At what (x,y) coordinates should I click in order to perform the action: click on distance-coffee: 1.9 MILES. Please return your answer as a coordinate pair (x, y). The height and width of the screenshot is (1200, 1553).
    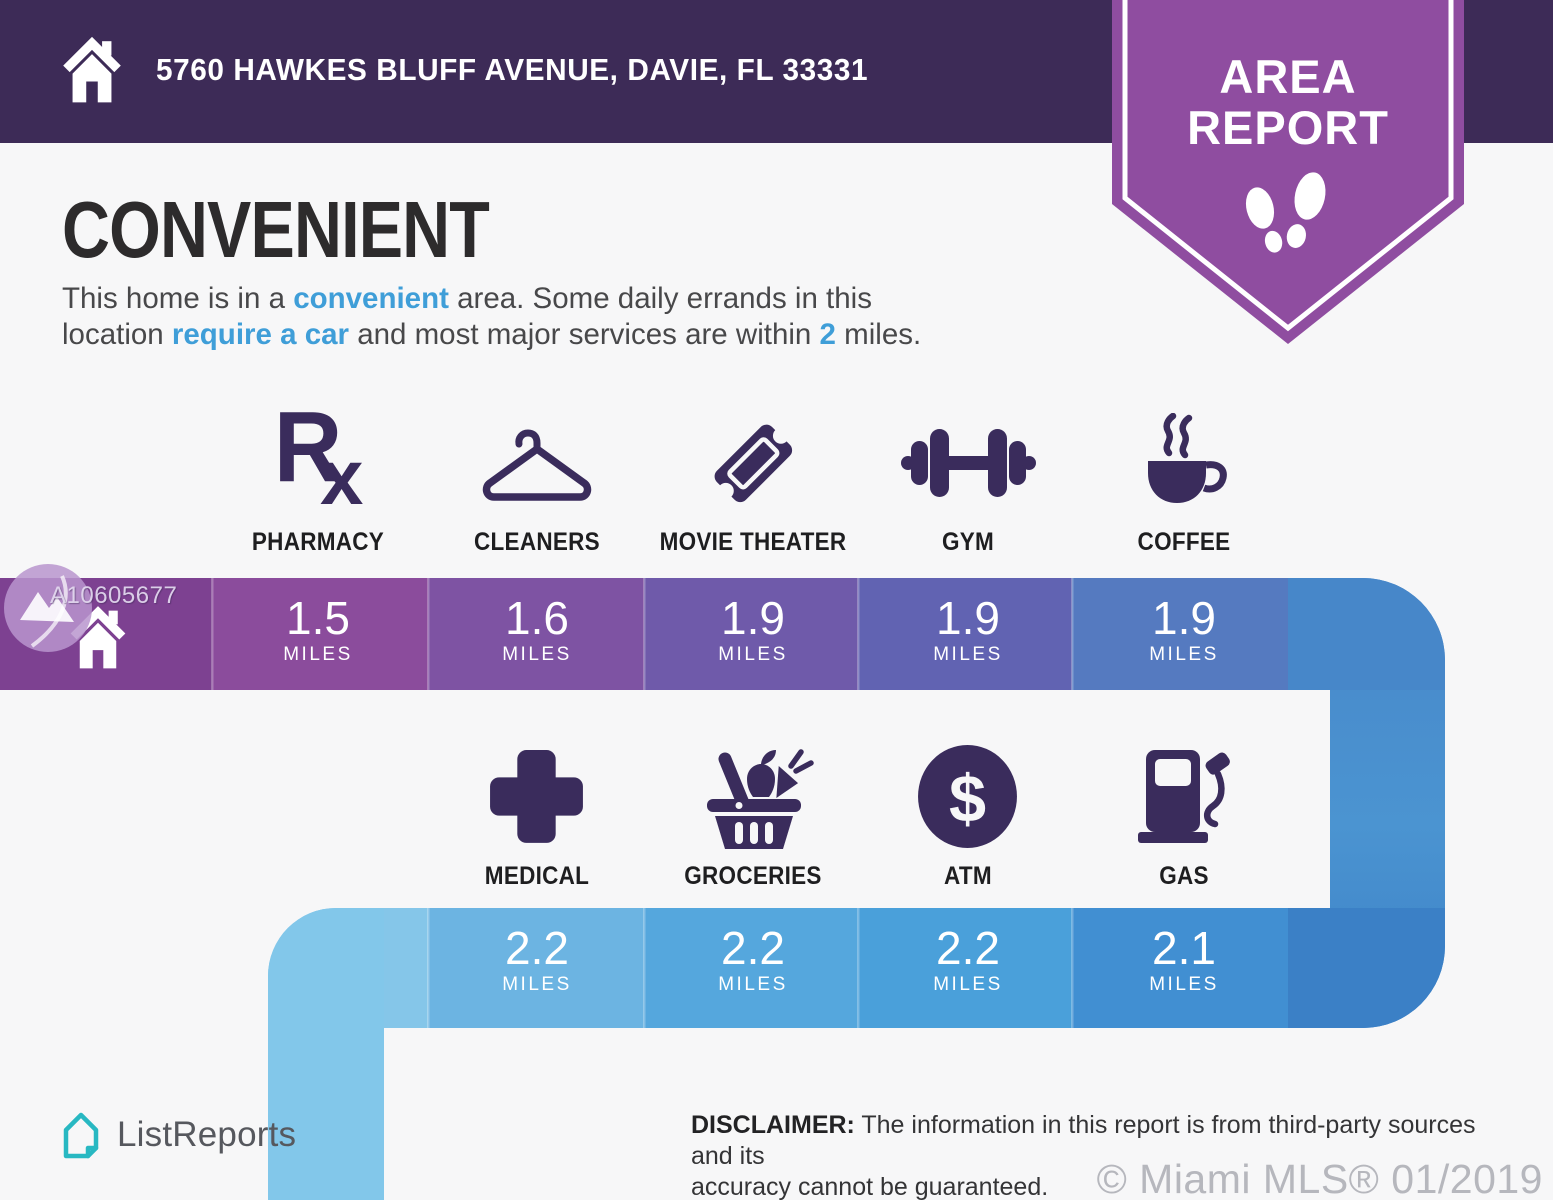
    Looking at the image, I should click on (1184, 629).